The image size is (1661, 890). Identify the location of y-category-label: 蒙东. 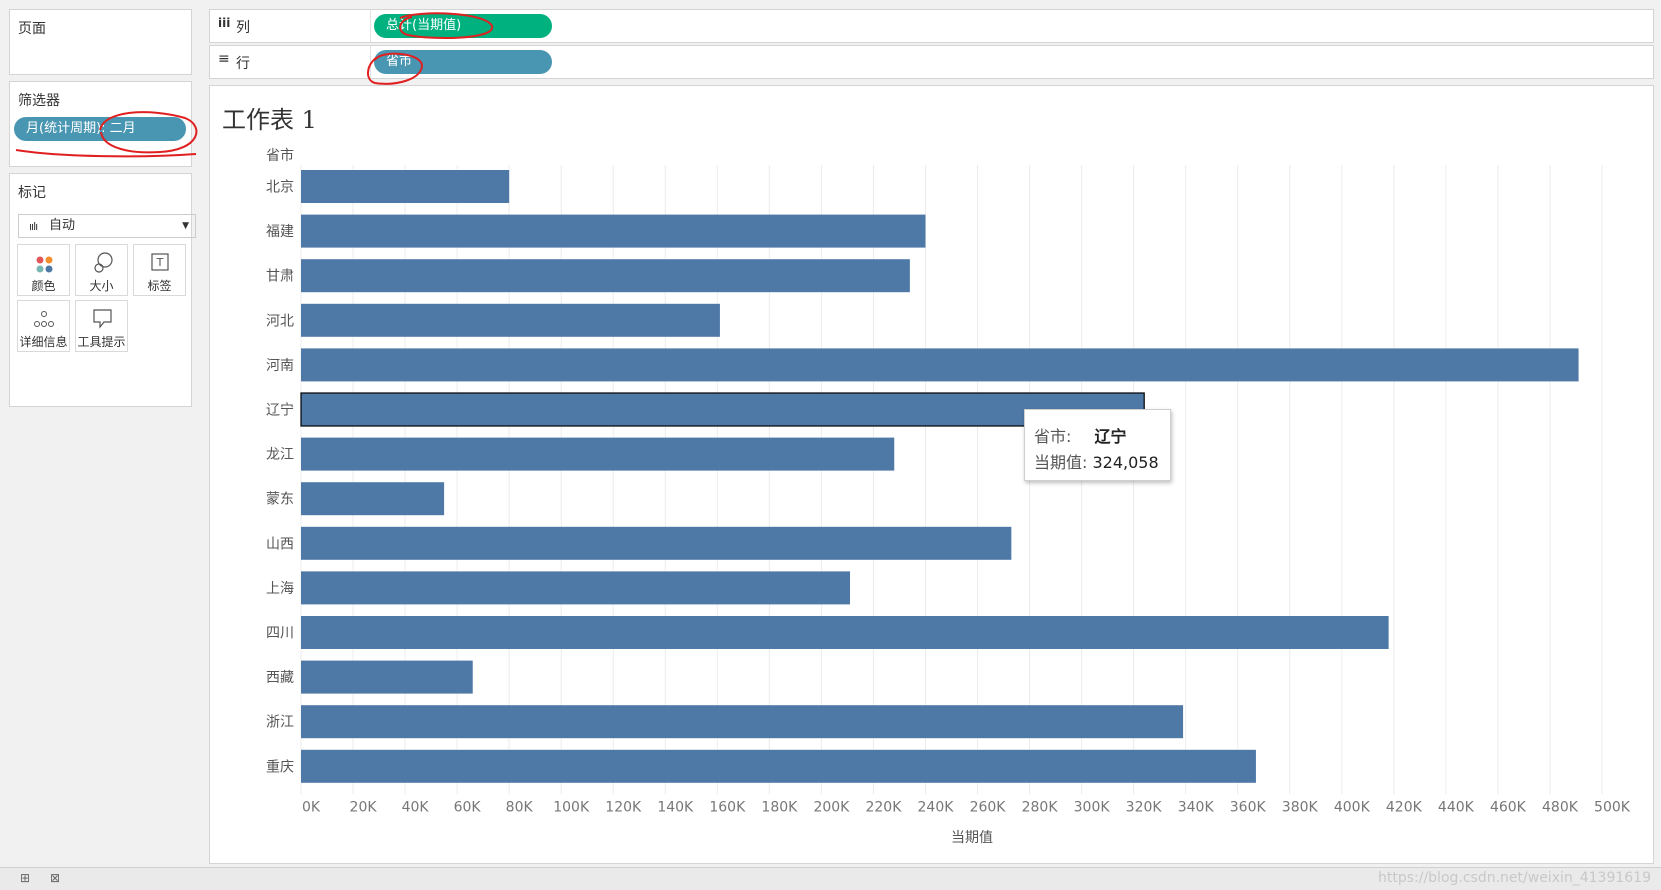
(280, 500).